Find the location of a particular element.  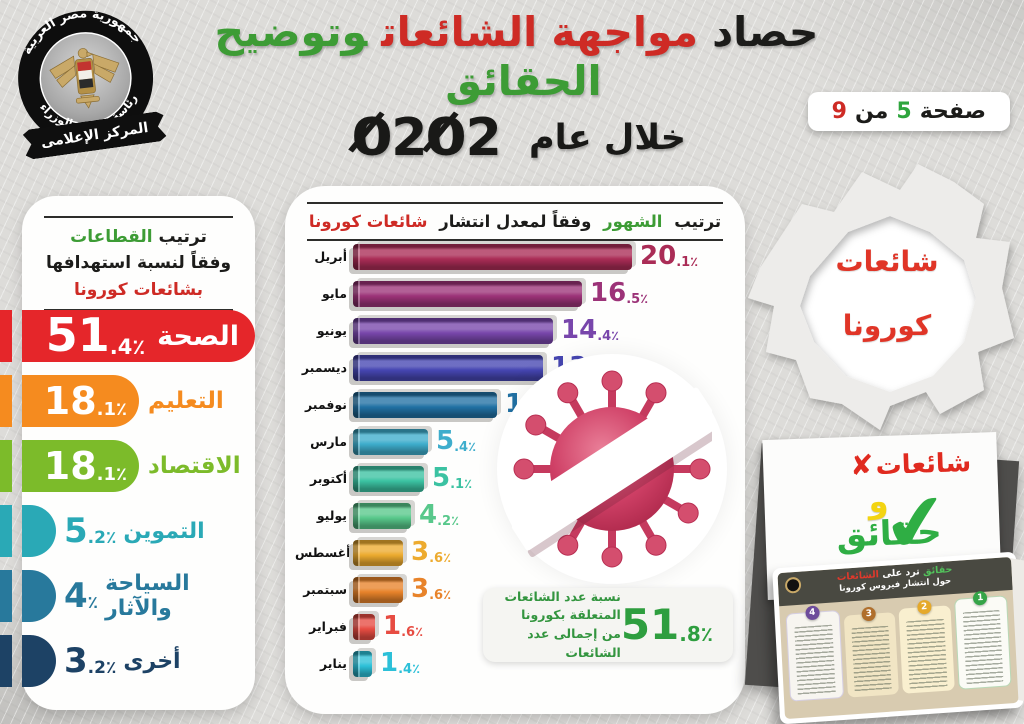

sectors-title-line2: وفقاً لنسبة استهدافها is located at coordinates (138, 263).